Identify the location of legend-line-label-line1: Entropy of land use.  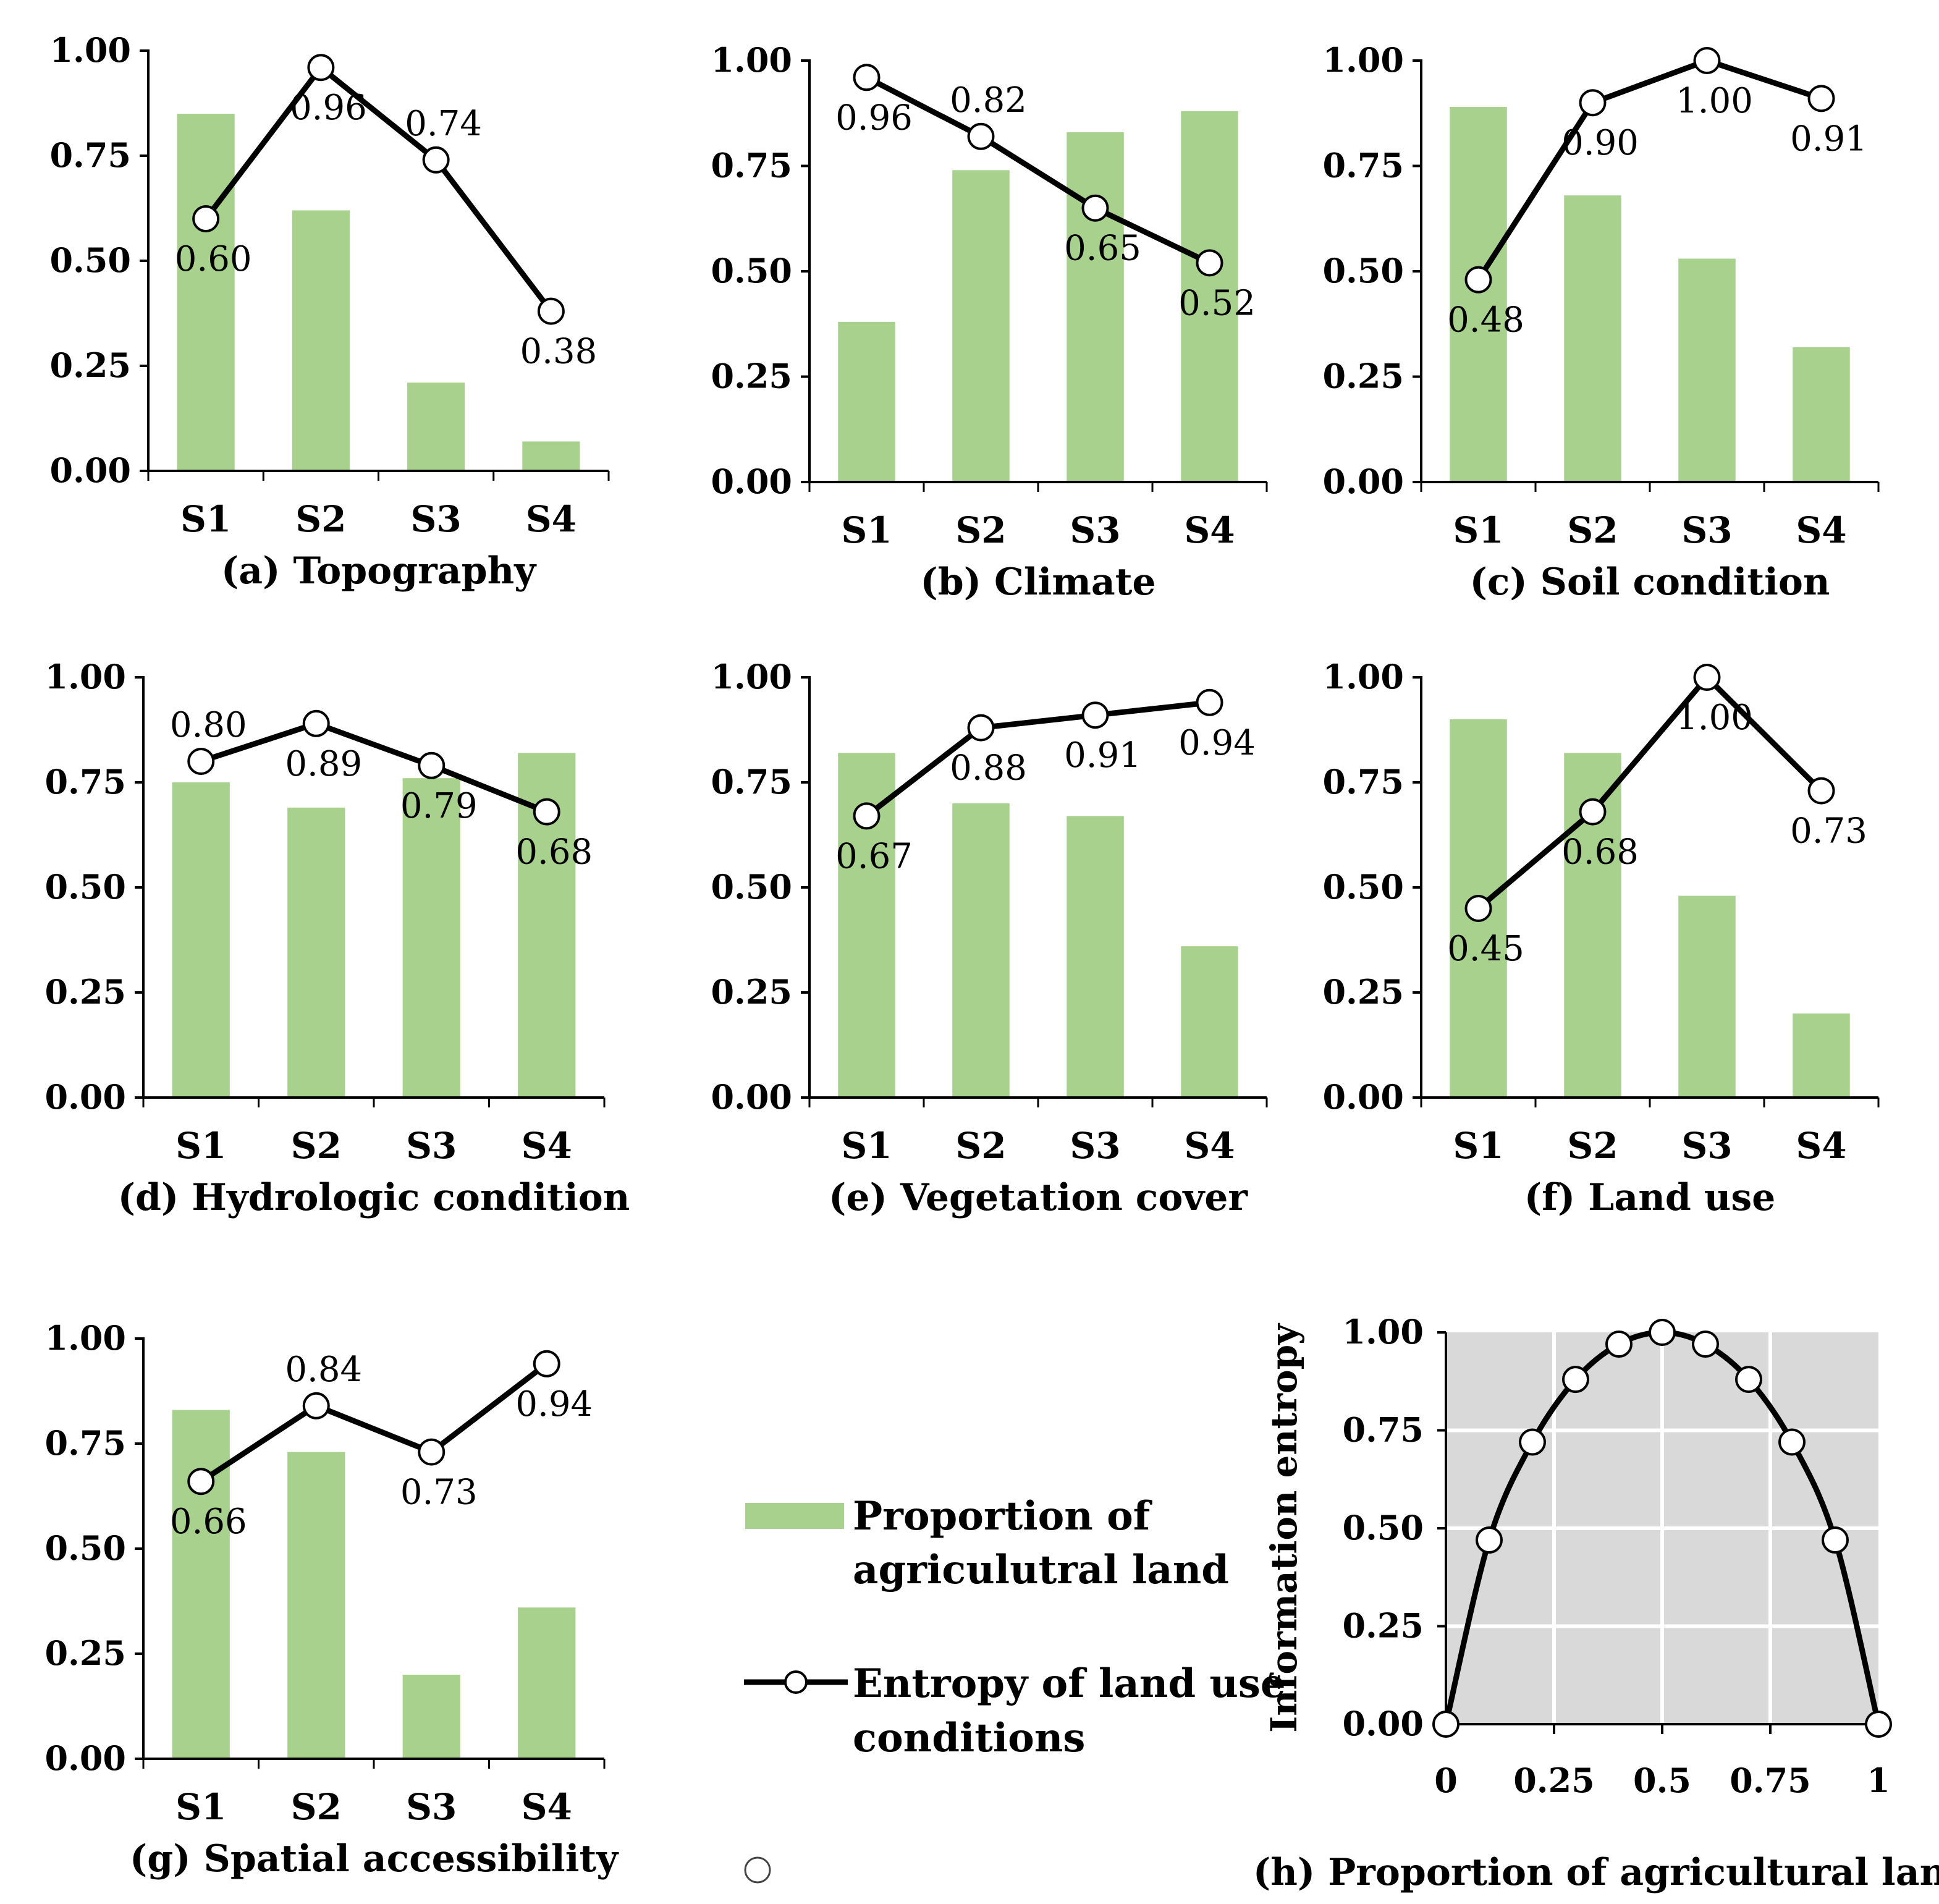
(1069, 1684).